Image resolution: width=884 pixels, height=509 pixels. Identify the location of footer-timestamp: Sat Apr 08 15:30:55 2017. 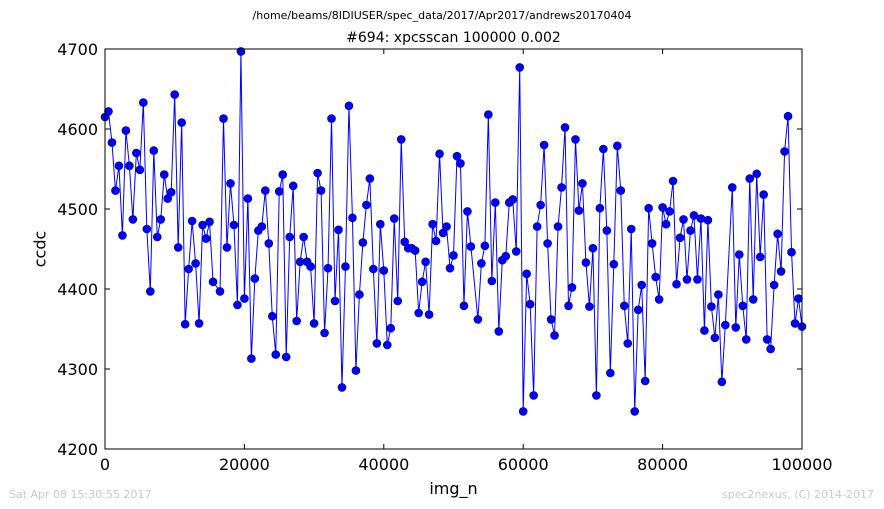
(80, 494).